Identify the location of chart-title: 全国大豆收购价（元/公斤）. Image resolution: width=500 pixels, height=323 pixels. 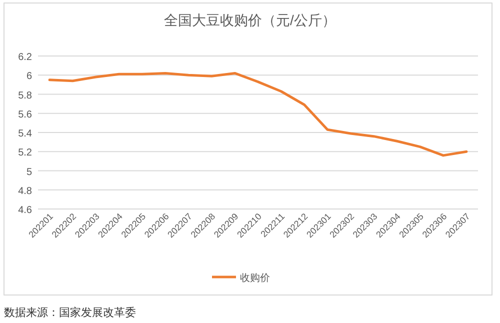
(250, 20).